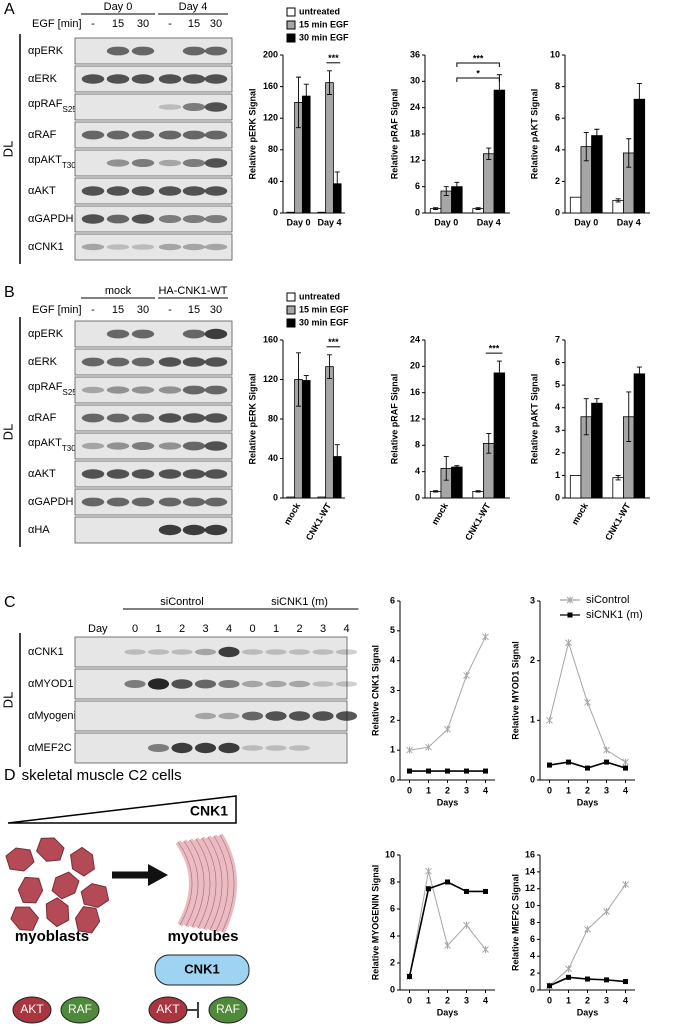  I want to click on group-label: HA-CNK1-WT, so click(192, 291).